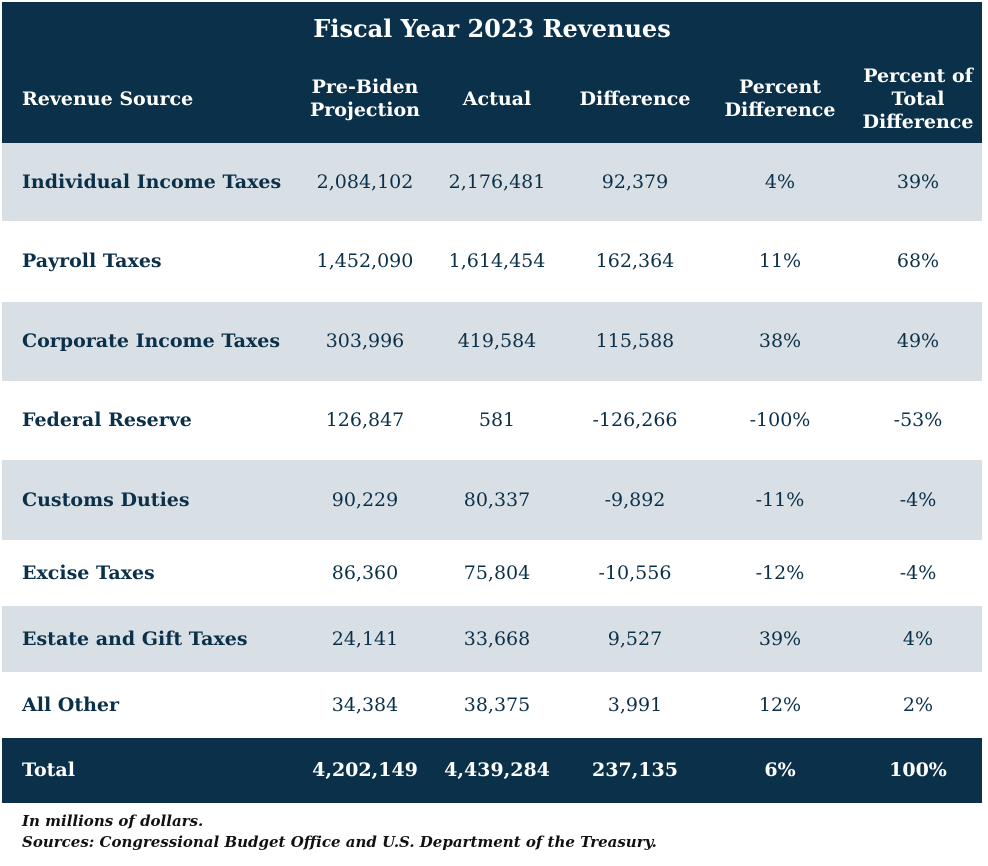 The height and width of the screenshot is (866, 988). What do you see at coordinates (918, 98) in the screenshot?
I see `column-header: Percent of Total Difference` at bounding box center [918, 98].